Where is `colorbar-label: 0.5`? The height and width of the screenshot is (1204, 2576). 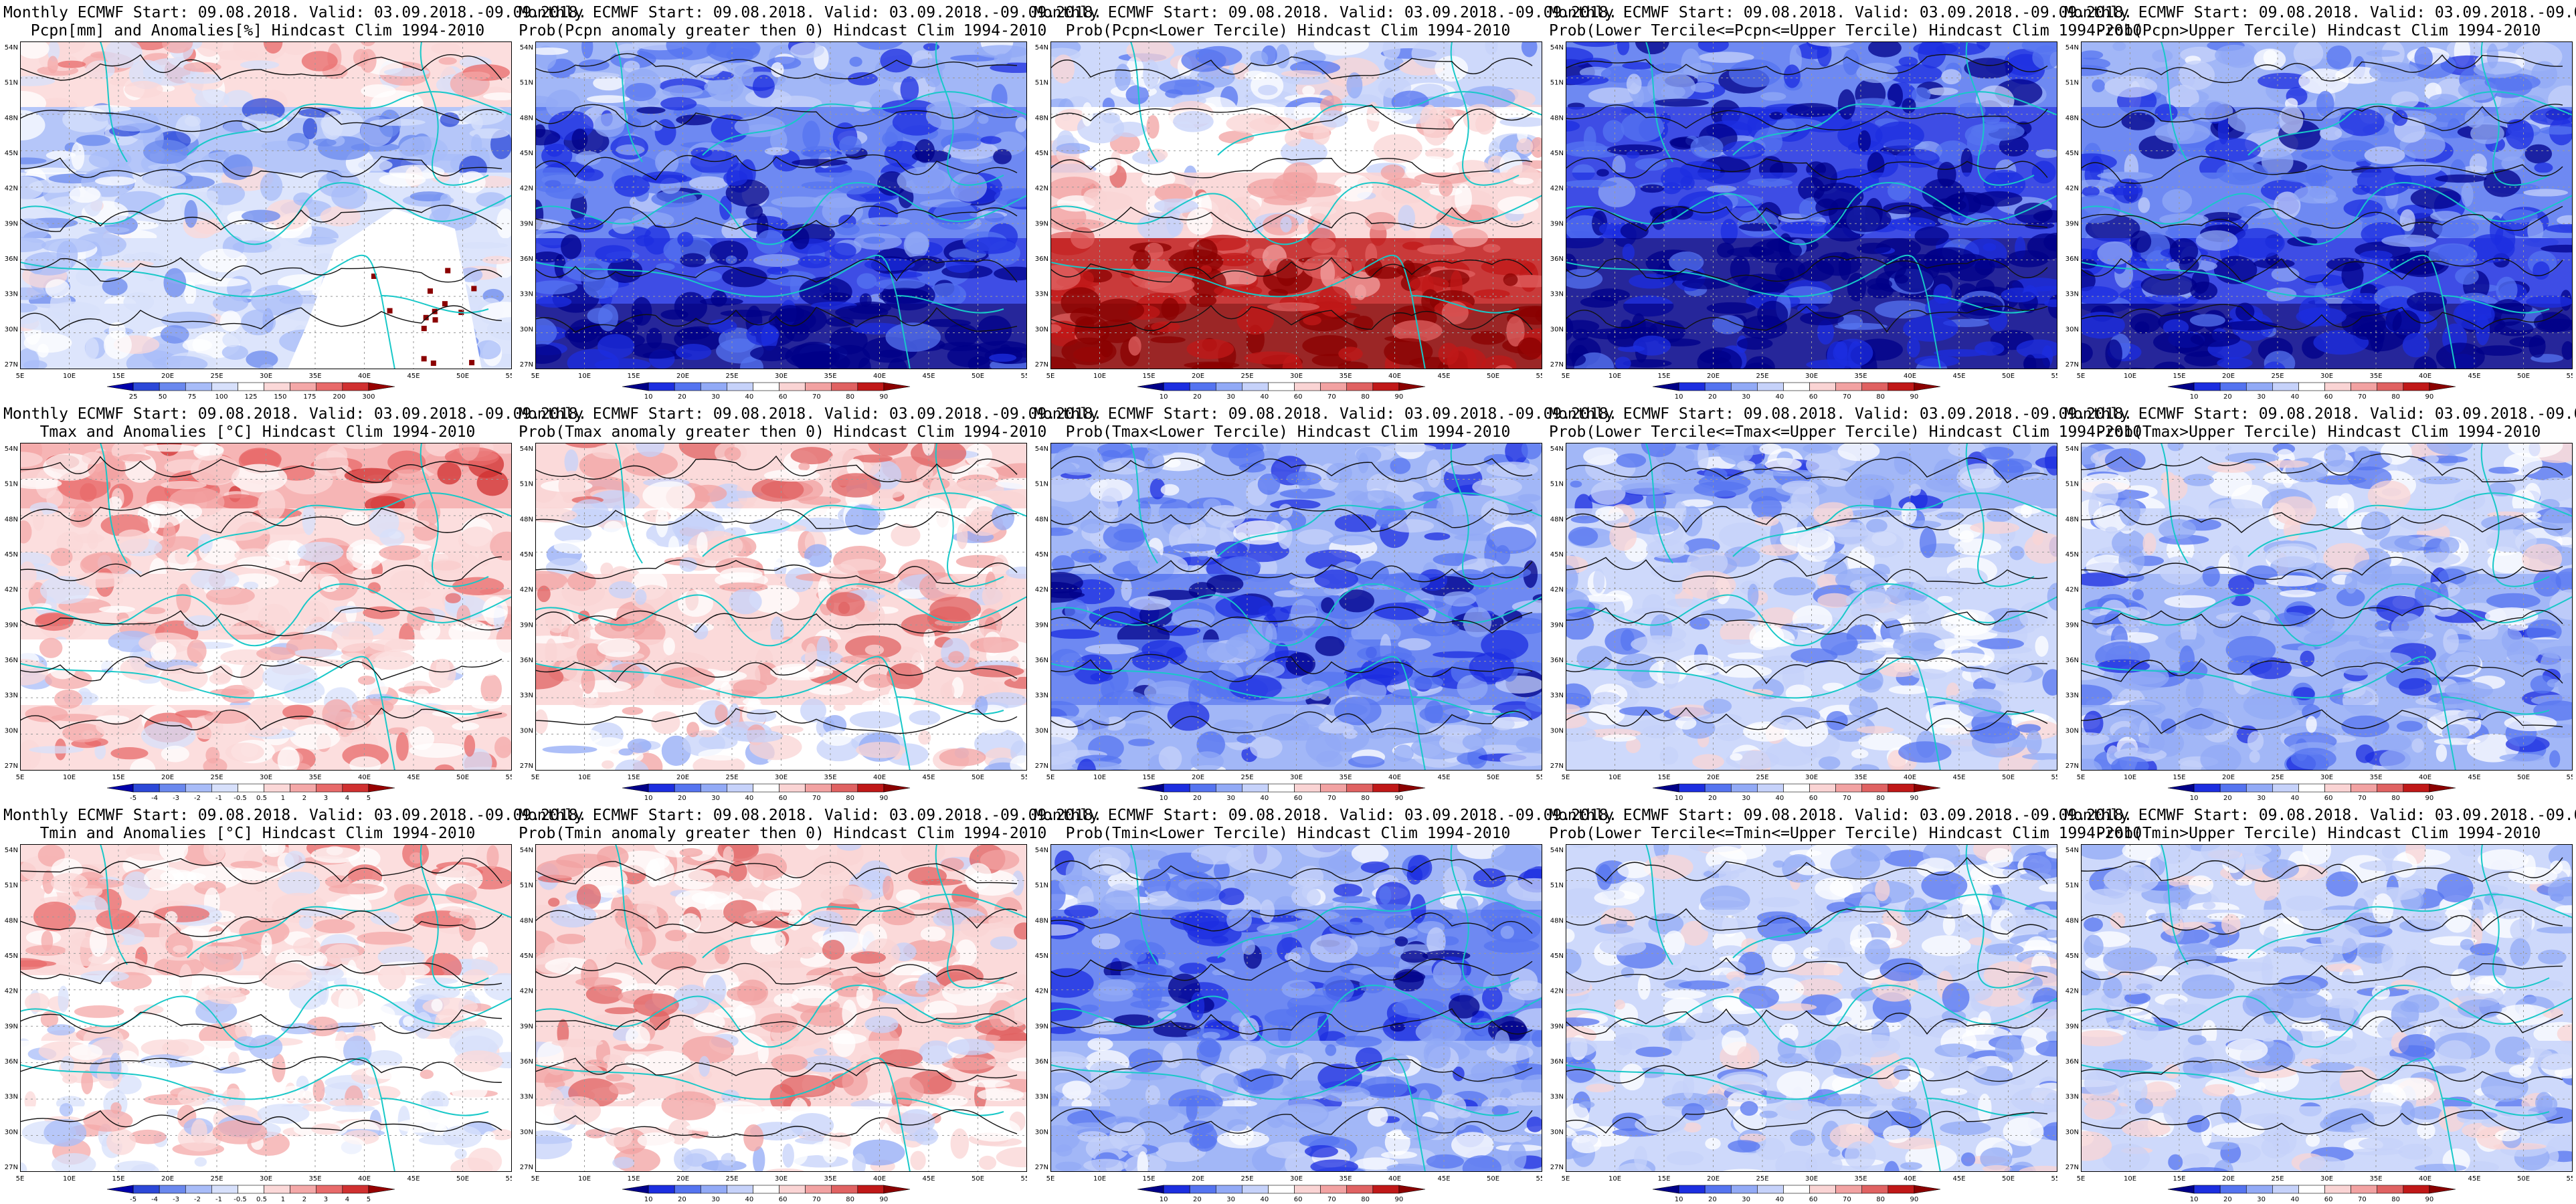 colorbar-label: 0.5 is located at coordinates (261, 797).